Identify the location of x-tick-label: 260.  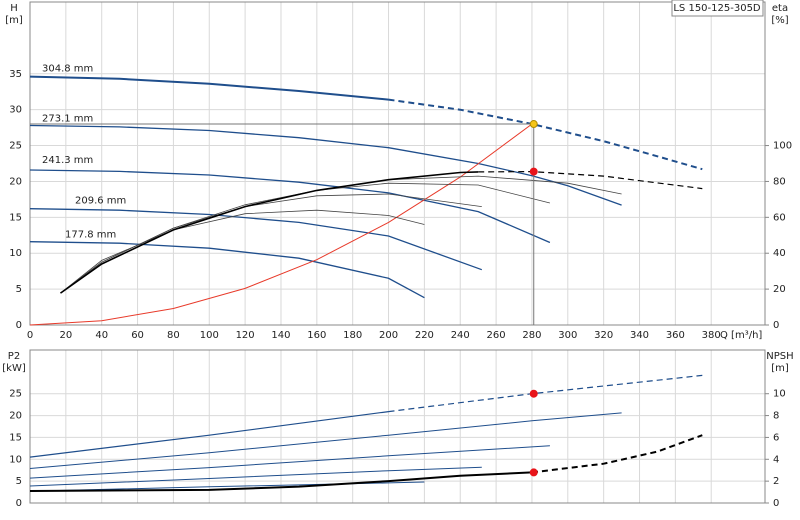
(496, 335).